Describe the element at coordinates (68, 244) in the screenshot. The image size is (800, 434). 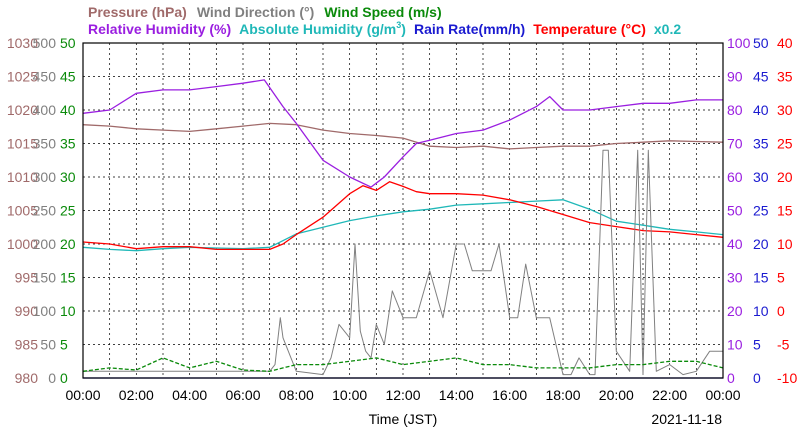
I see `y-tick-wind_speed: 20` at that location.